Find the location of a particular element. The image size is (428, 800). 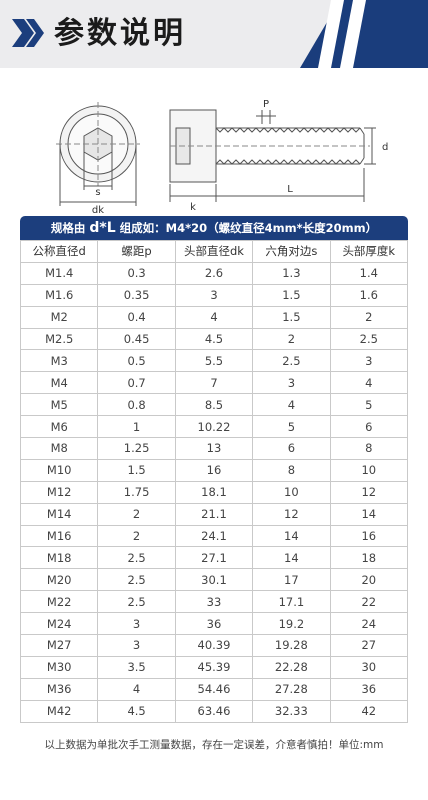

table-row: M2.5 0.45 4.5 2 2.5 is located at coordinates (214, 339).